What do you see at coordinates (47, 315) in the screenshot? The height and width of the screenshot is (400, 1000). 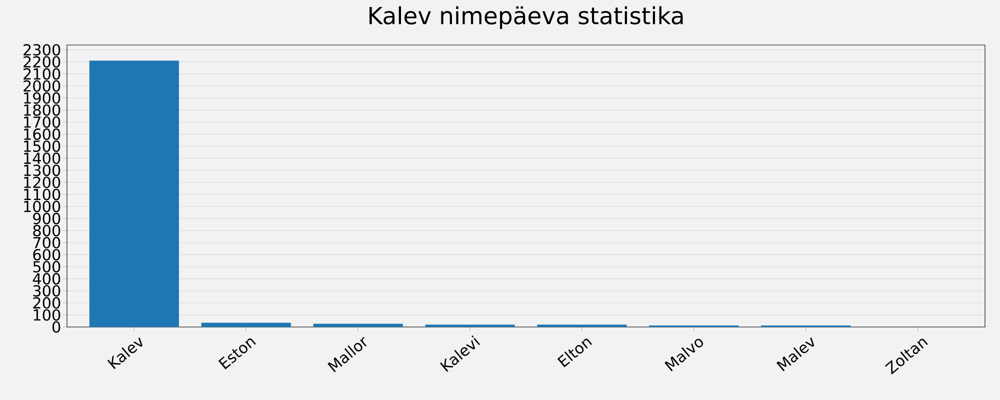 I see `y-tick-label: 100` at bounding box center [47, 315].